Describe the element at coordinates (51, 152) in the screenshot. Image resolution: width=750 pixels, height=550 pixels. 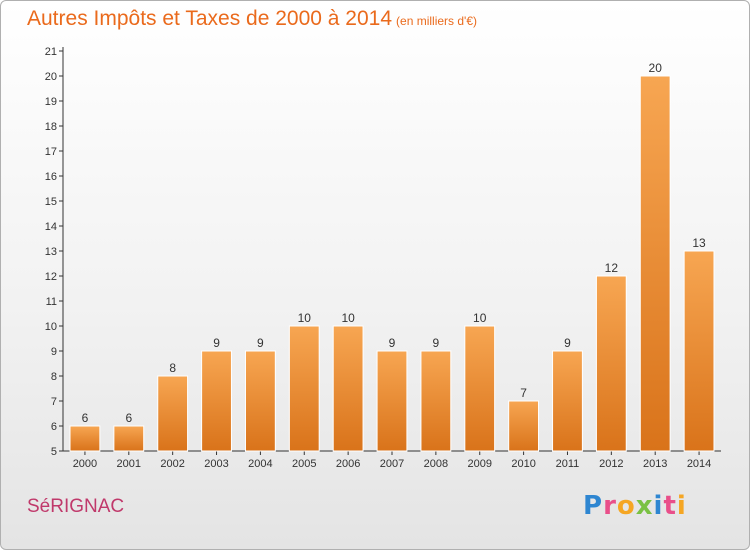
I see `y-tick-label: 17` at that location.